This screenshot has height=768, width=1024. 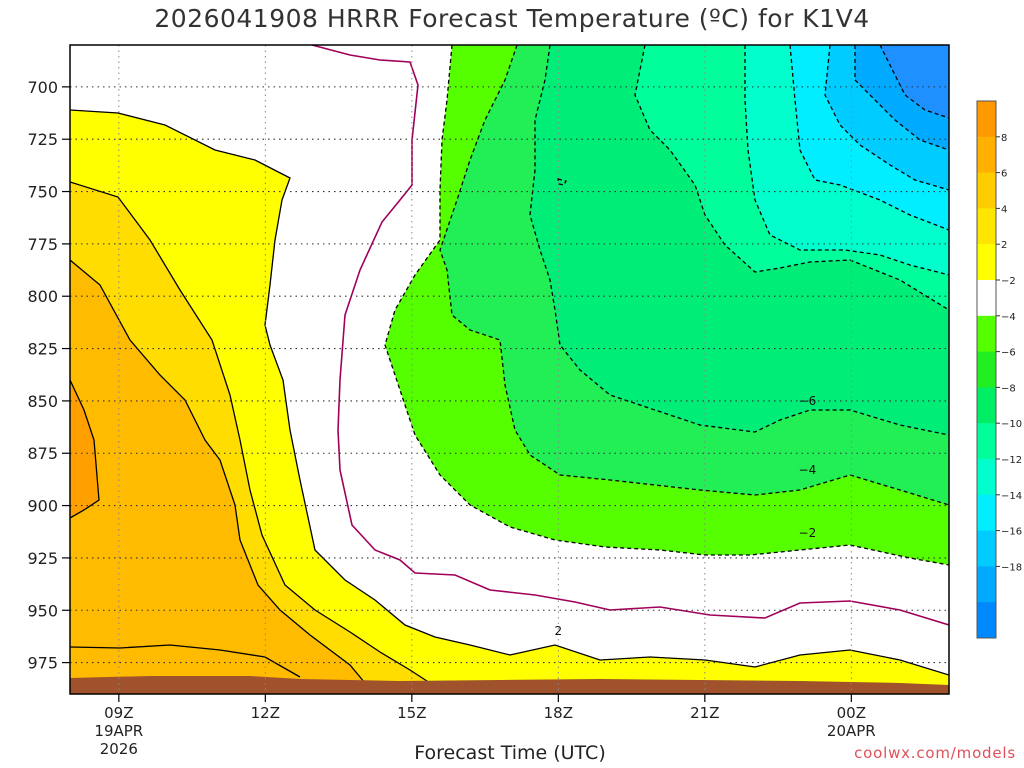 I want to click on y-tick-label: 975, so click(x=42, y=663).